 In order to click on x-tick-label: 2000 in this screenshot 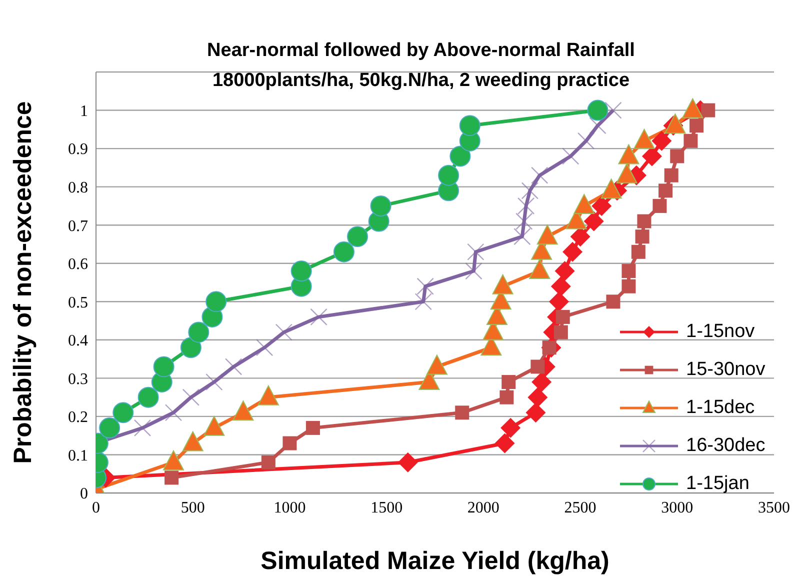, I will do `click(483, 507)`.